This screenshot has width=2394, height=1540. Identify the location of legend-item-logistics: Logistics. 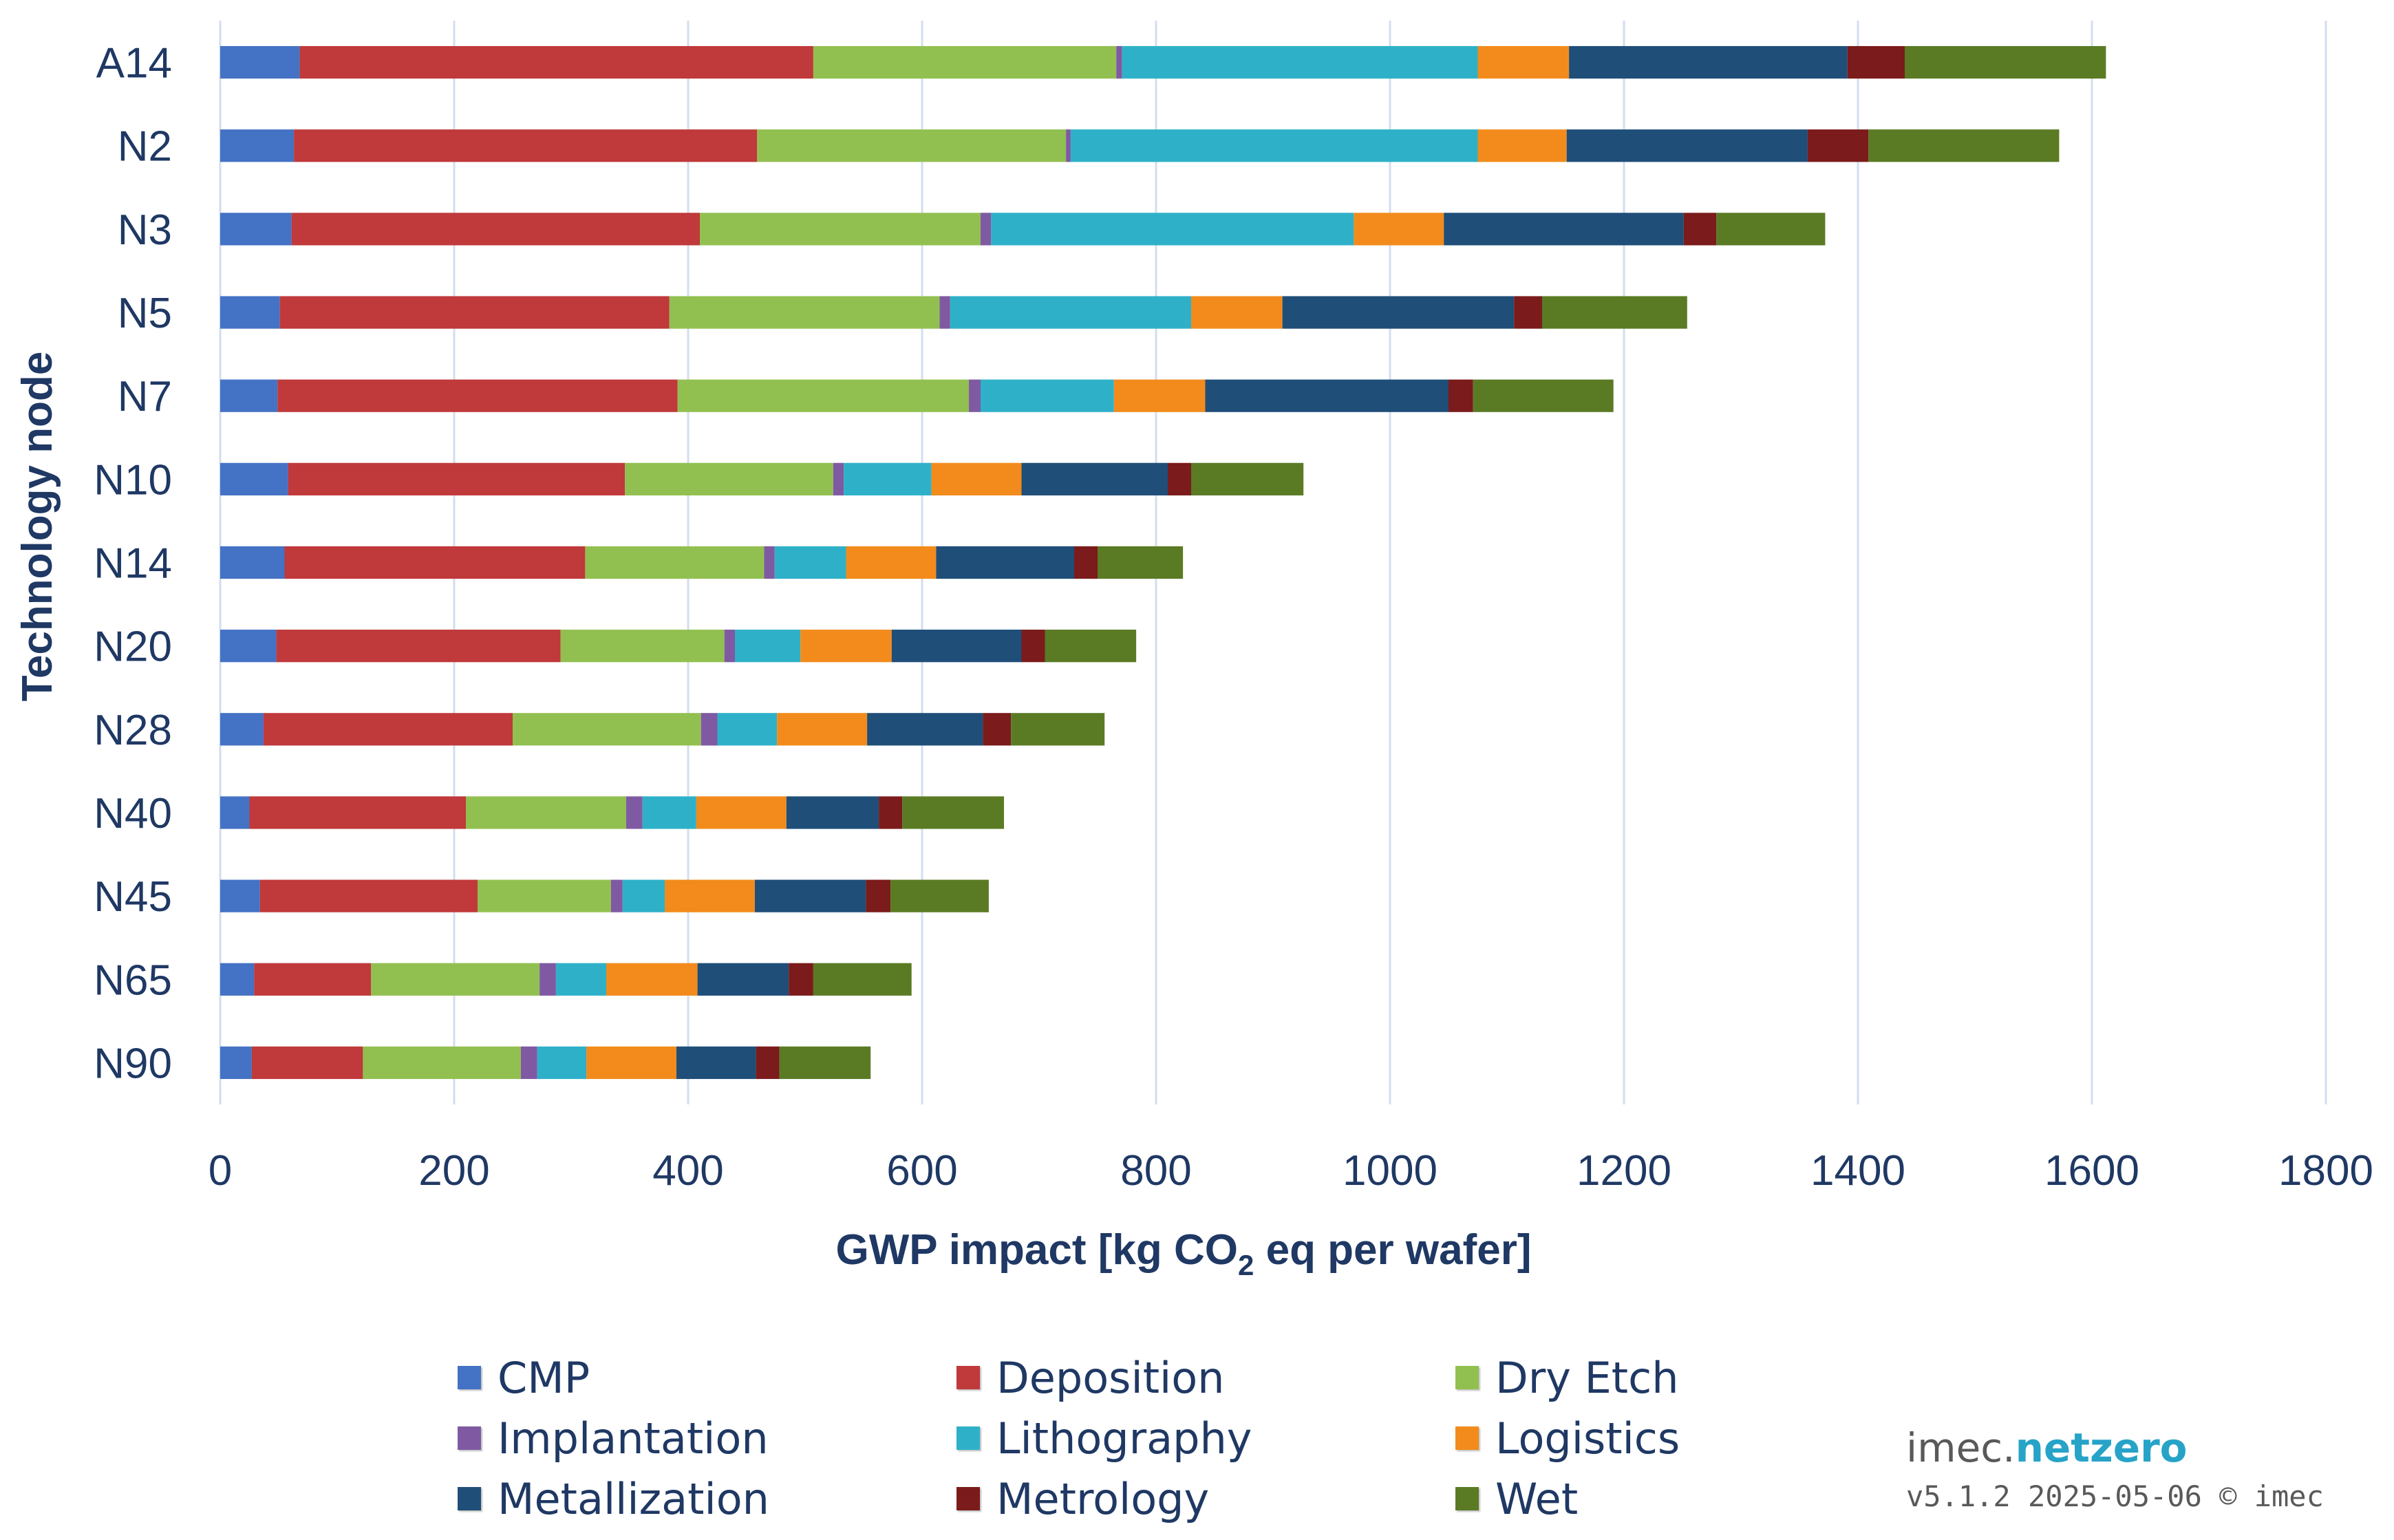
(1610, 1438).